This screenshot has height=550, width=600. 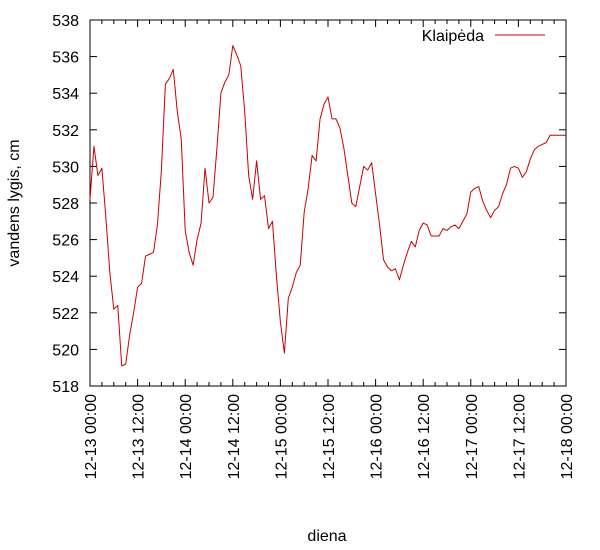 I want to click on y-tick-label: 520, so click(x=65, y=350).